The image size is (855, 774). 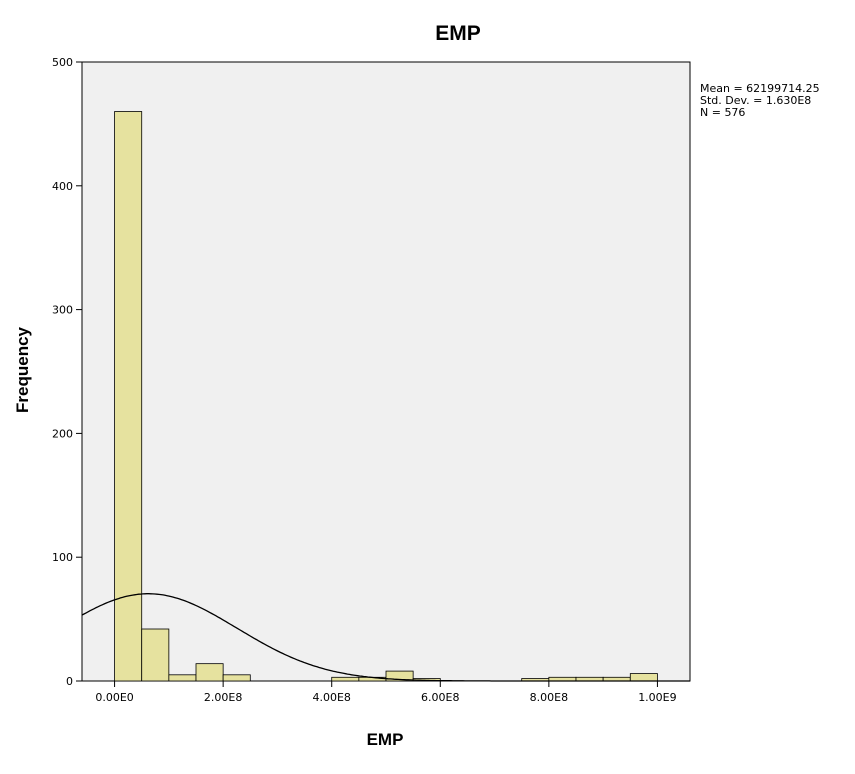 I want to click on x-tick-label-2: 4.00E8, so click(x=331, y=697).